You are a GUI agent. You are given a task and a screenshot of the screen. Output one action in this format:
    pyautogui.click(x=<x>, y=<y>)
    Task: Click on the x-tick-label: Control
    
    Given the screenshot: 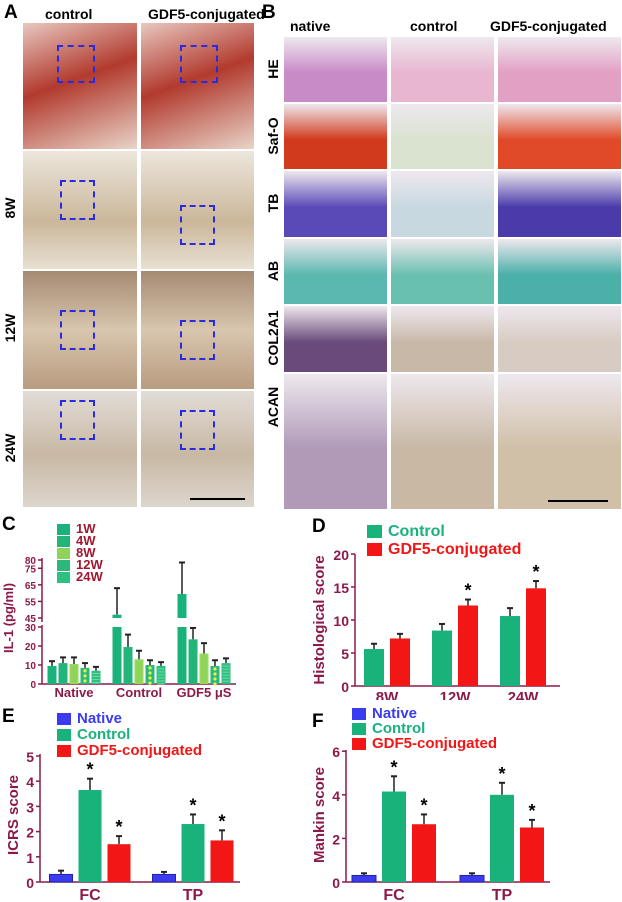 What is the action you would take?
    pyautogui.click(x=139, y=692)
    